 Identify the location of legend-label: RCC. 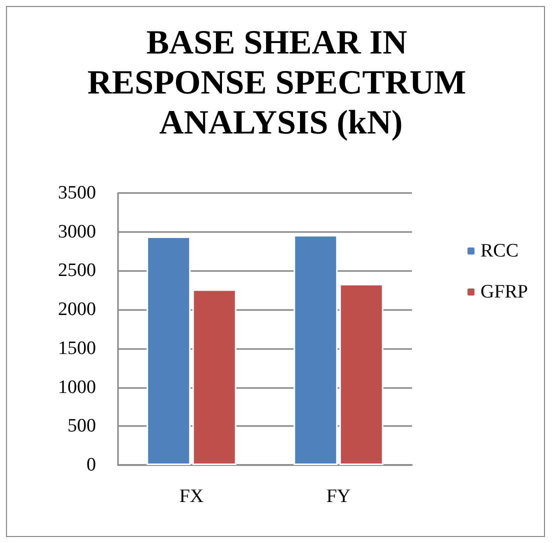
(499, 251).